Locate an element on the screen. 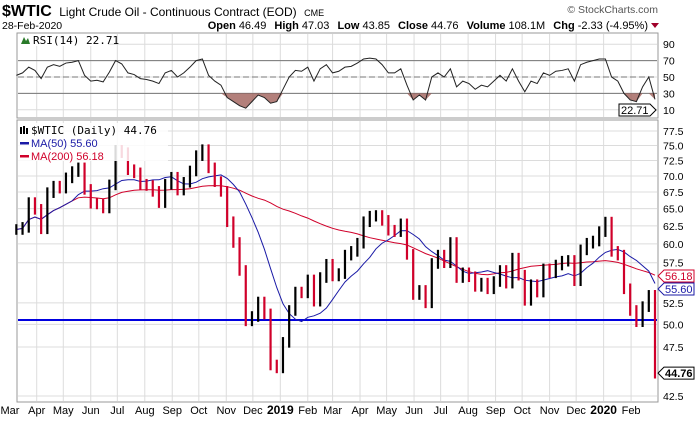 This screenshot has width=700, height=421. rsi-legend: RSI(14) 22.71 is located at coordinates (76, 40).